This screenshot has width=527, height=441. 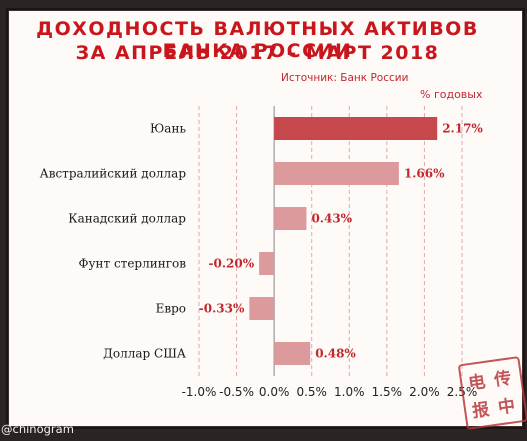 I want to click on category-label: Юань, so click(x=168, y=129).